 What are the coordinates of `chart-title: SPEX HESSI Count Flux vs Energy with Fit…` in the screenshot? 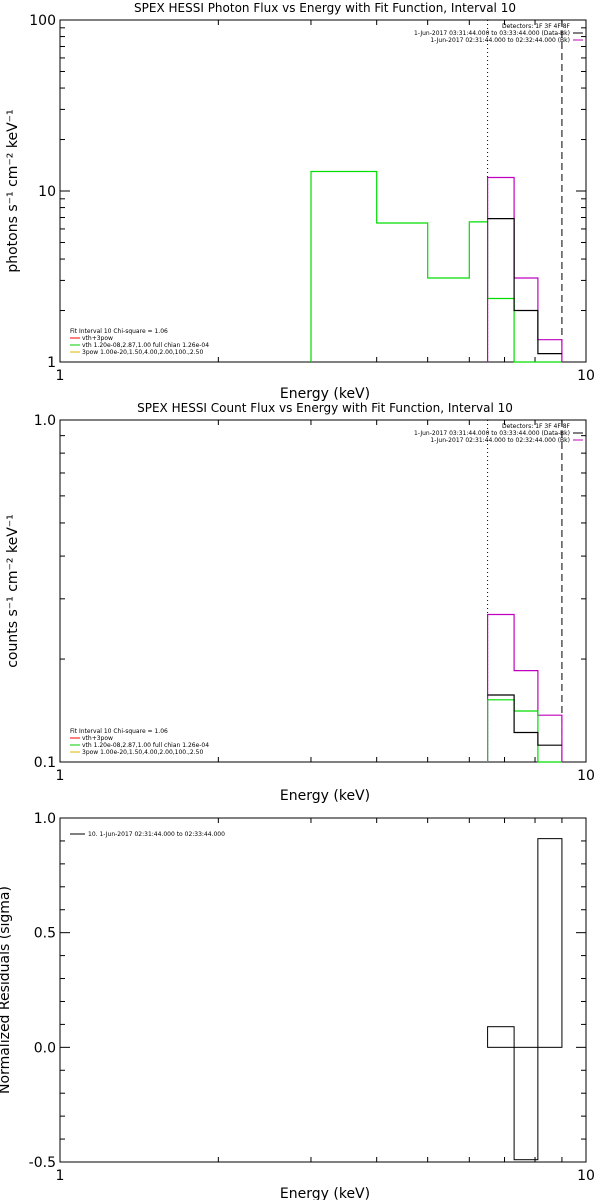 It's located at (325, 408).